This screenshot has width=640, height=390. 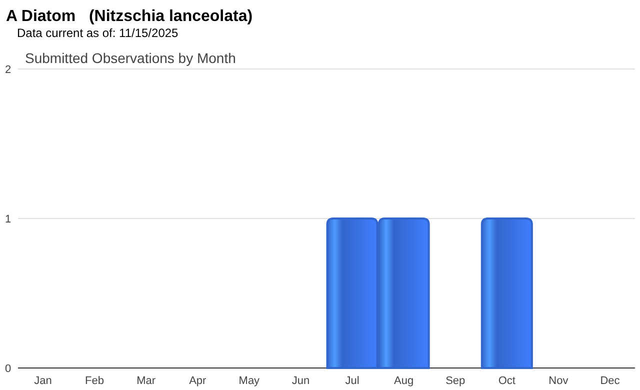 I want to click on x-tick-label: Apr, so click(x=198, y=381).